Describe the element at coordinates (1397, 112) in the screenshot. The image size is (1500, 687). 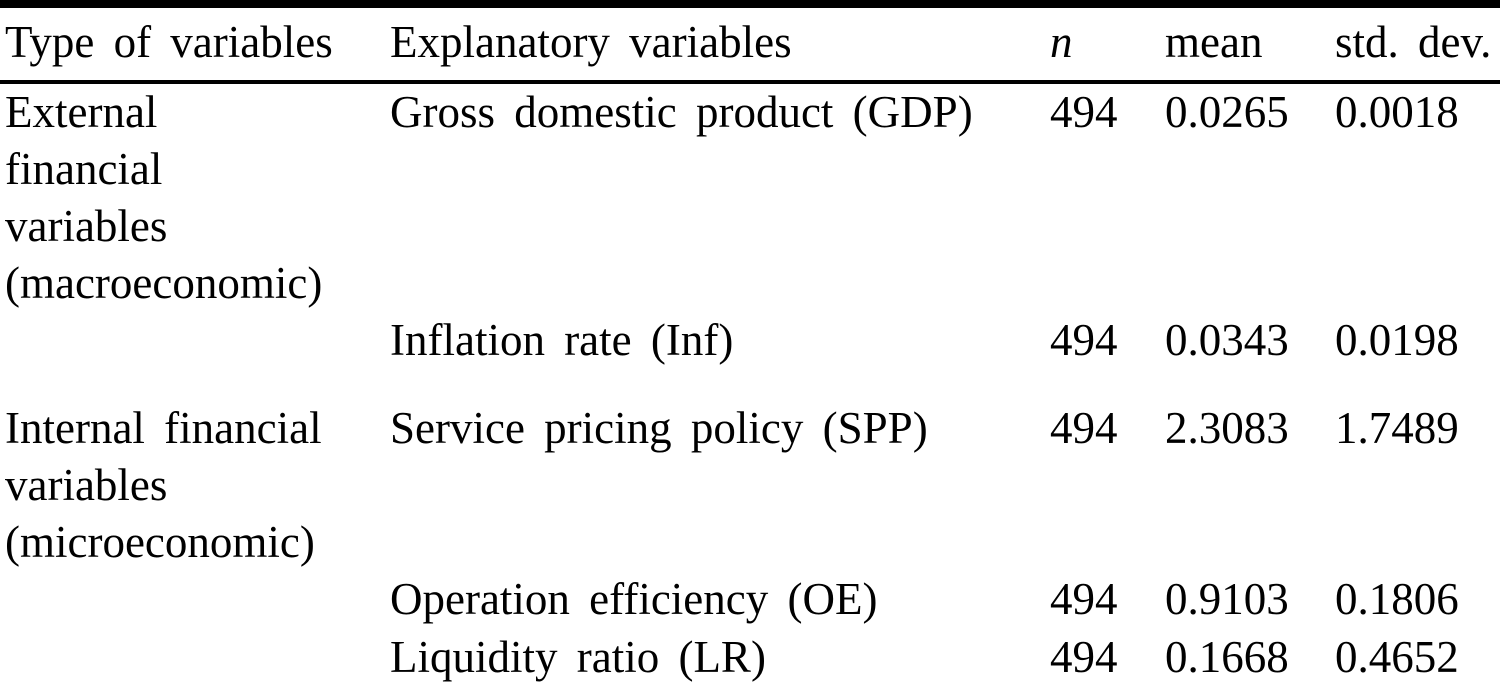
I see `cell-stddev-gdp: 0.0018` at that location.